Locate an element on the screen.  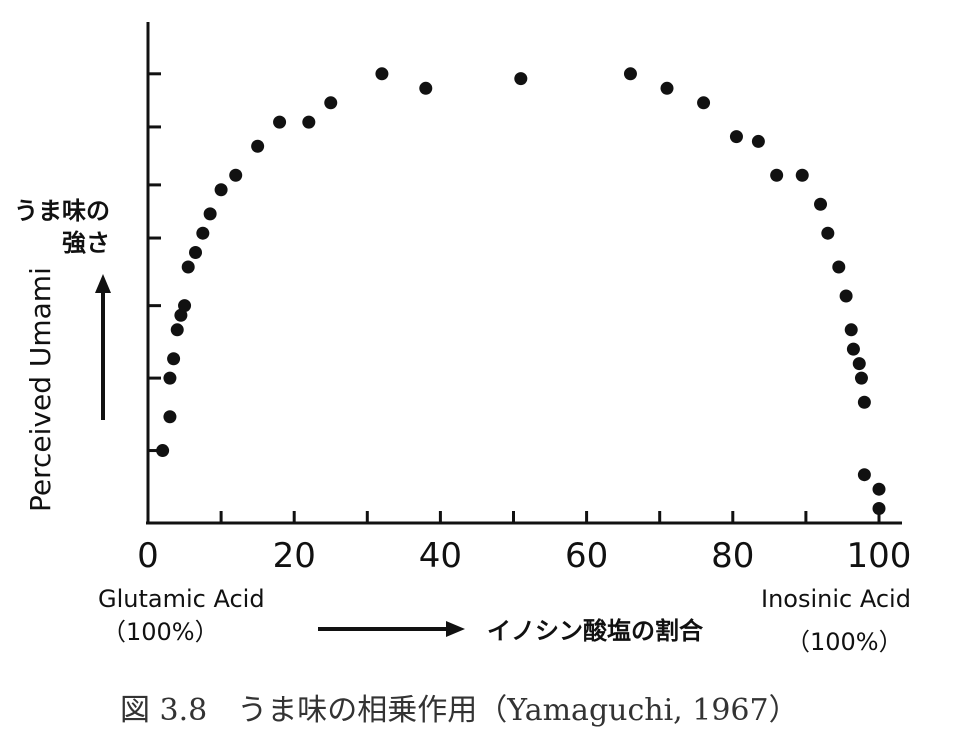
x-tick-label: 0 is located at coordinates (148, 556).